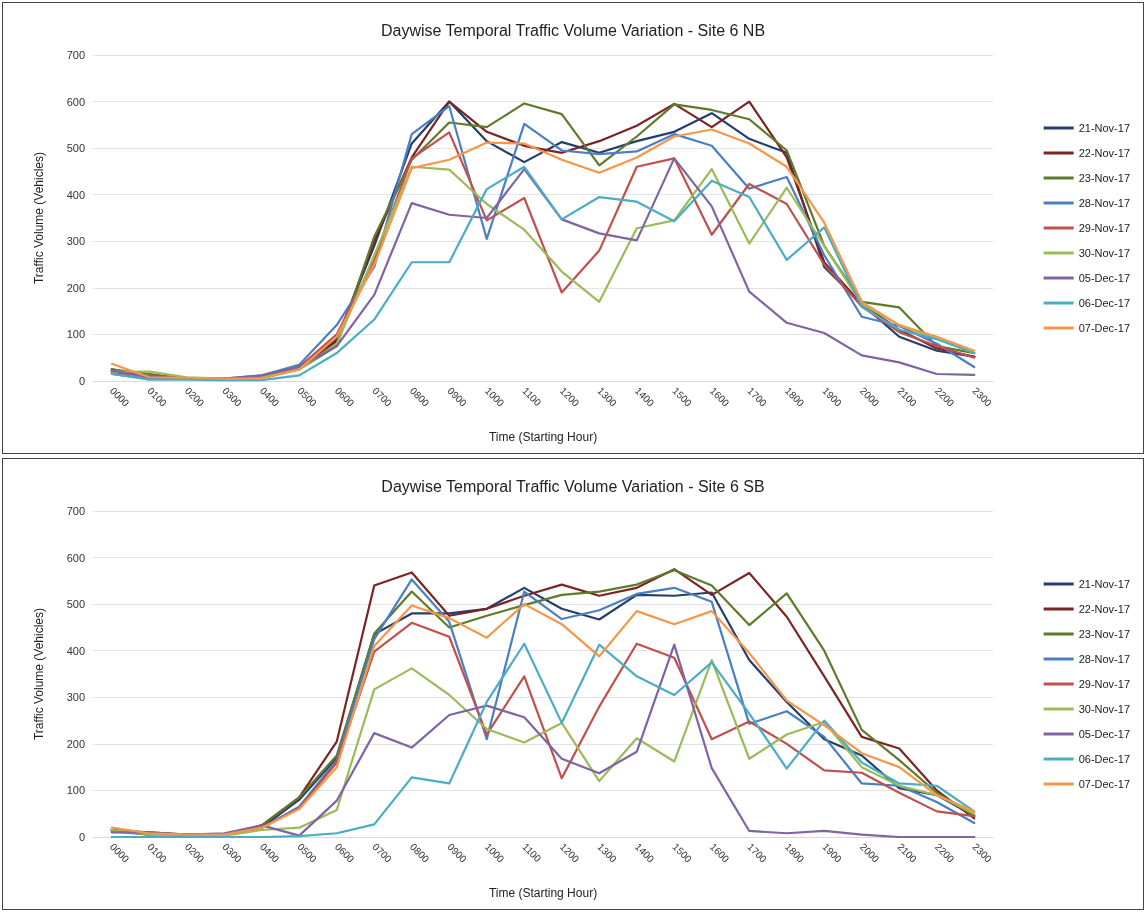 The width and height of the screenshot is (1148, 913). I want to click on chart-title: Daywise Temporal Traffic Volume Variation - Site 6 NB, so click(573, 30).